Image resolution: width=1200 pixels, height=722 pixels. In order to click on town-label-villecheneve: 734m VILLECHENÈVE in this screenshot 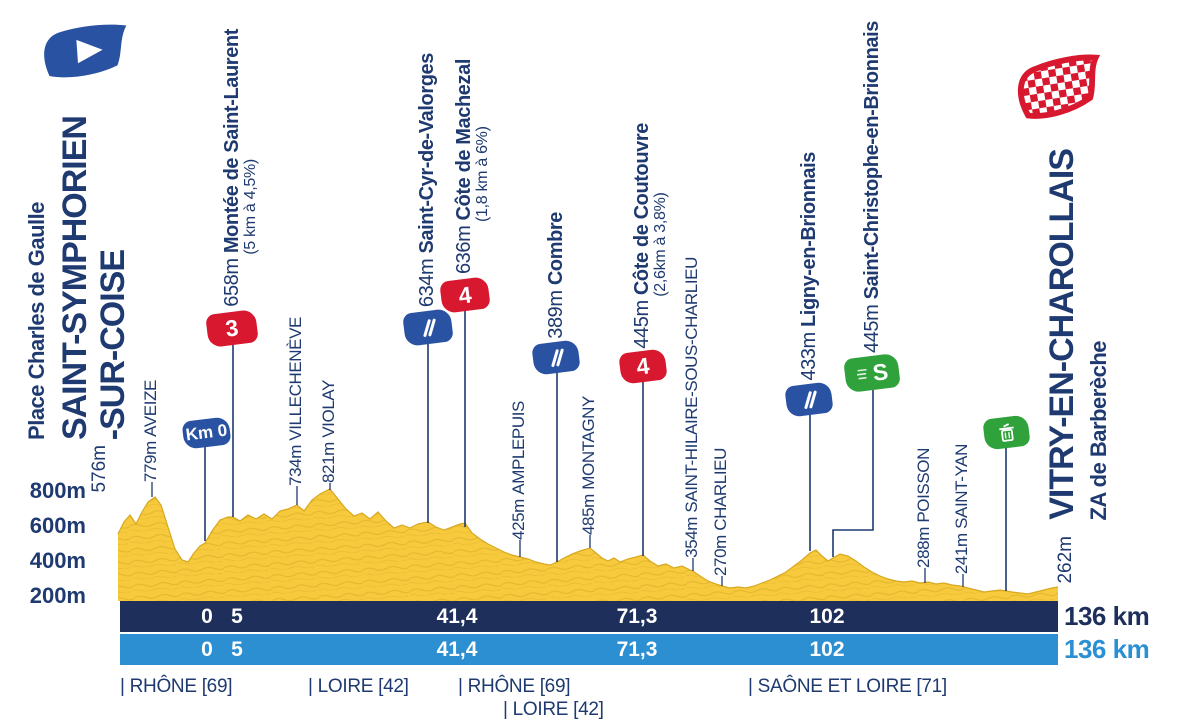, I will do `click(295, 401)`.